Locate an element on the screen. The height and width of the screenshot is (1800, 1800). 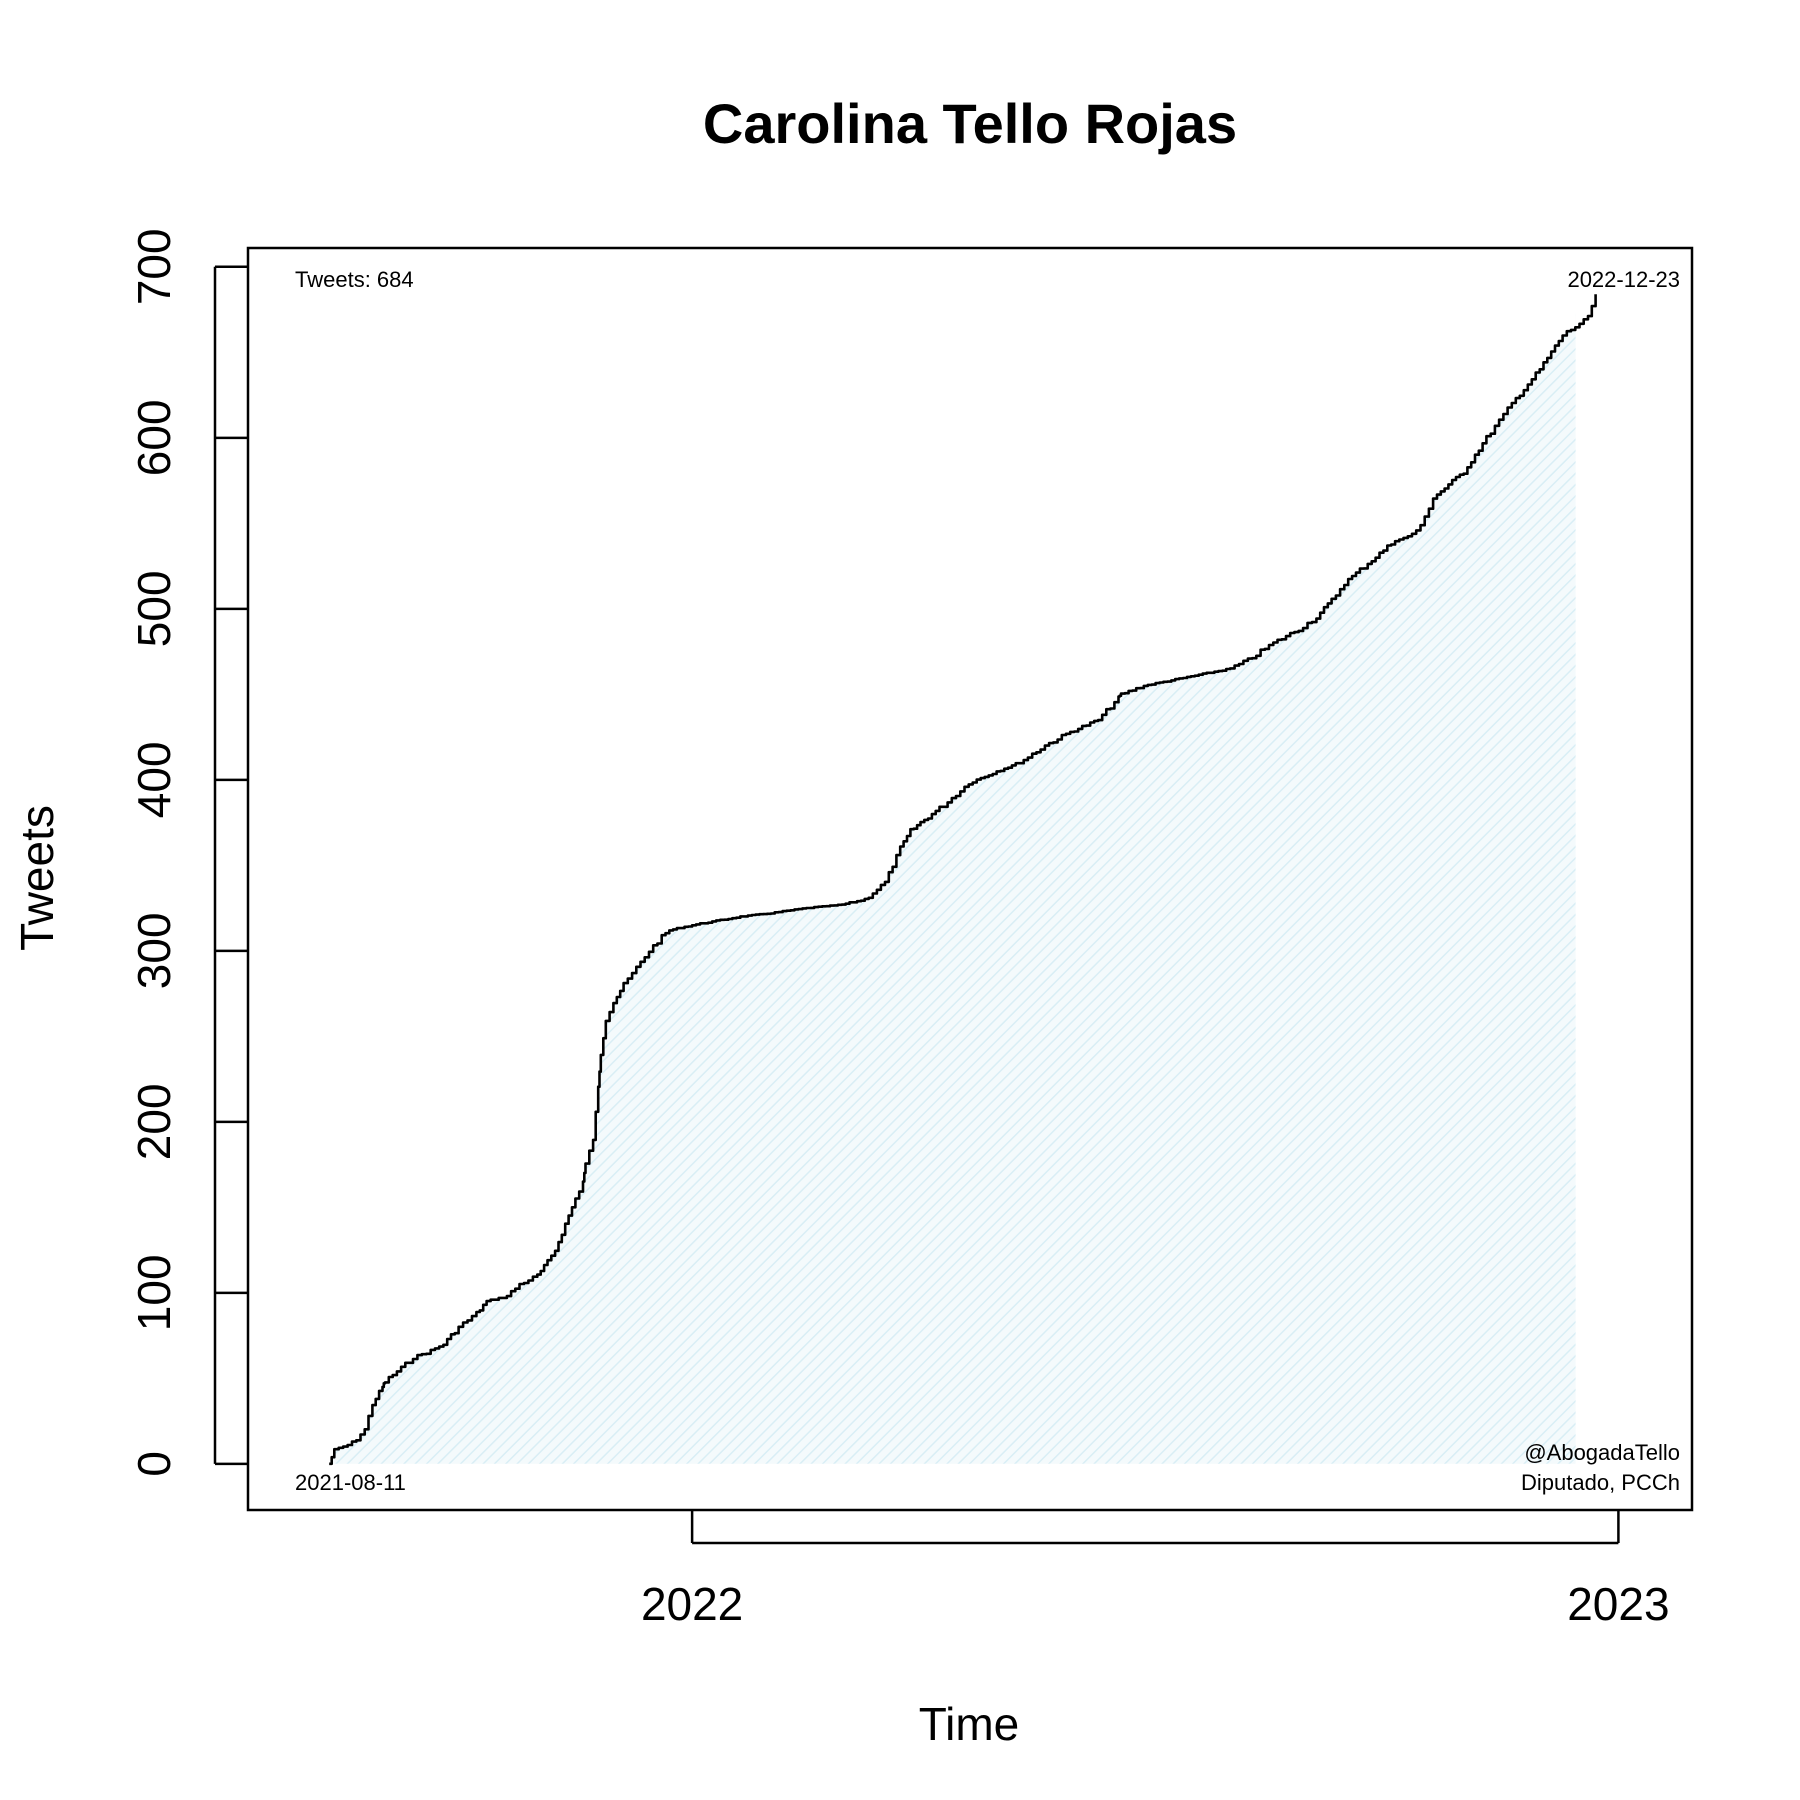
y-axis: 0 100 200 300 400 500 600 700 is located at coordinates (188, 852).